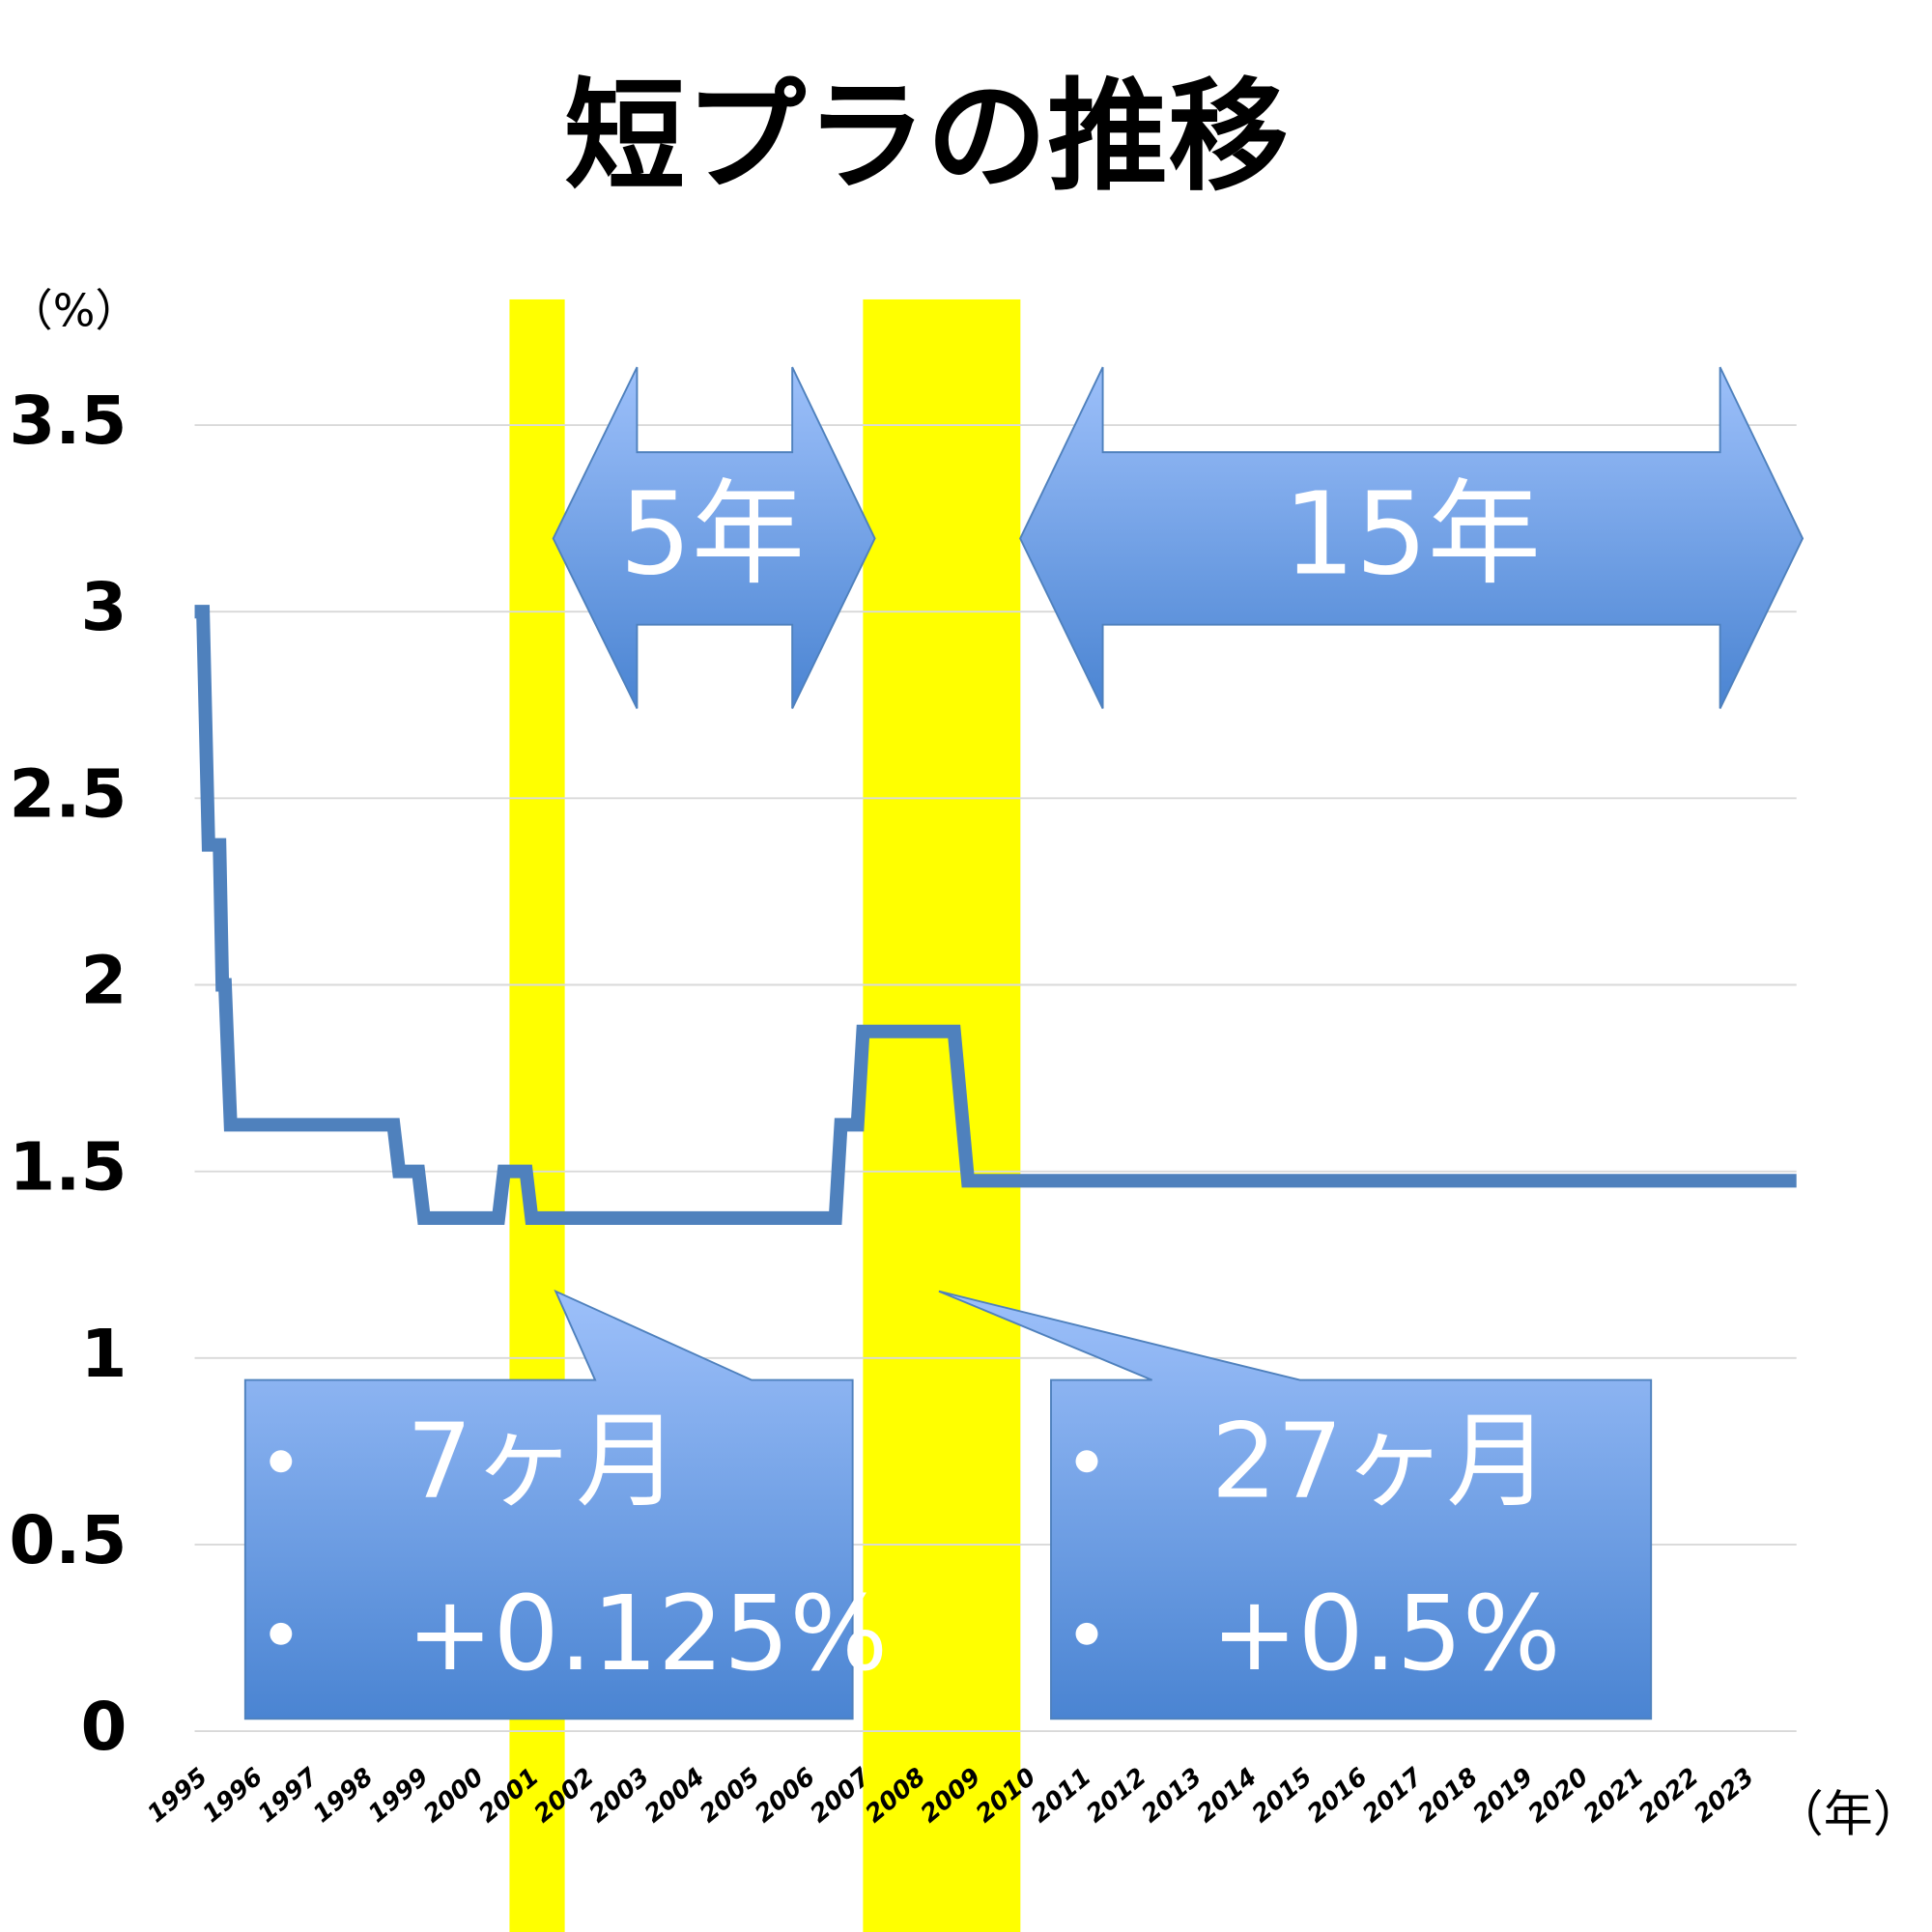 Image resolution: width=1932 pixels, height=1932 pixels. What do you see at coordinates (103, 1354) in the screenshot?
I see `y-tick-label: 1` at bounding box center [103, 1354].